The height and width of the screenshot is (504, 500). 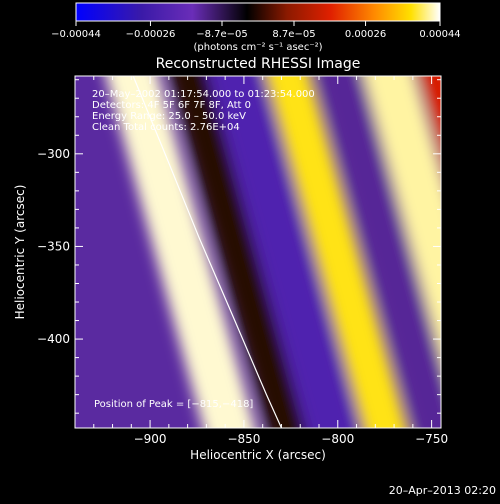 What do you see at coordinates (257, 47) in the screenshot?
I see `colorbar-unit-label: (photons cm⁻² s⁻¹ asec⁻²)` at bounding box center [257, 47].